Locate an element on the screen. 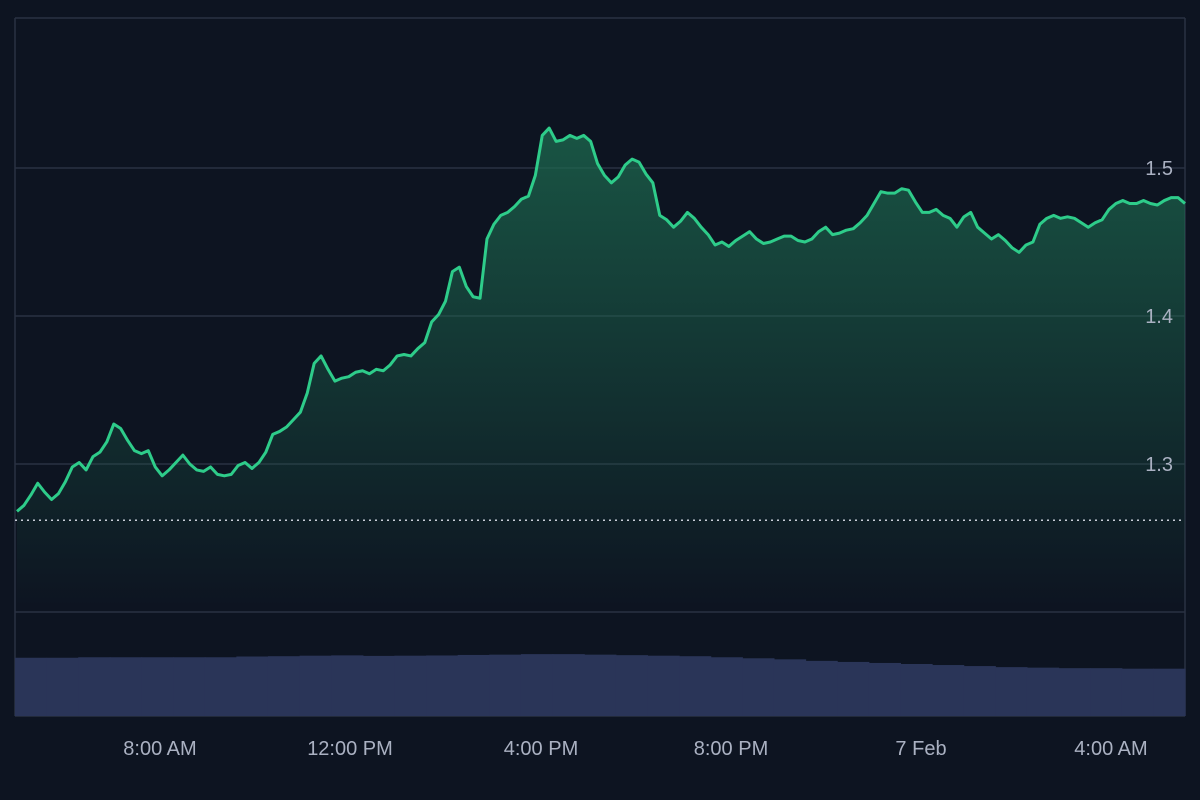 This screenshot has width=1200, height=800. y-tick-label: 1.5 is located at coordinates (1159, 169).